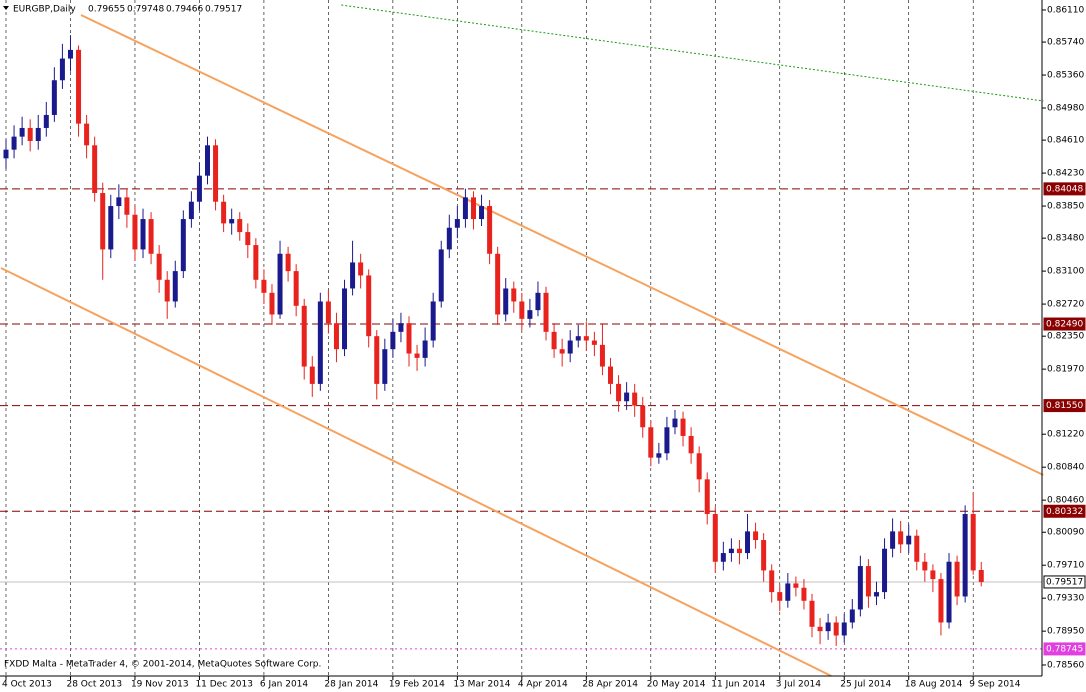 The image size is (1086, 692). What do you see at coordinates (865, 685) in the screenshot?
I see `x-tick-label: 25 Jul 2014` at bounding box center [865, 685].